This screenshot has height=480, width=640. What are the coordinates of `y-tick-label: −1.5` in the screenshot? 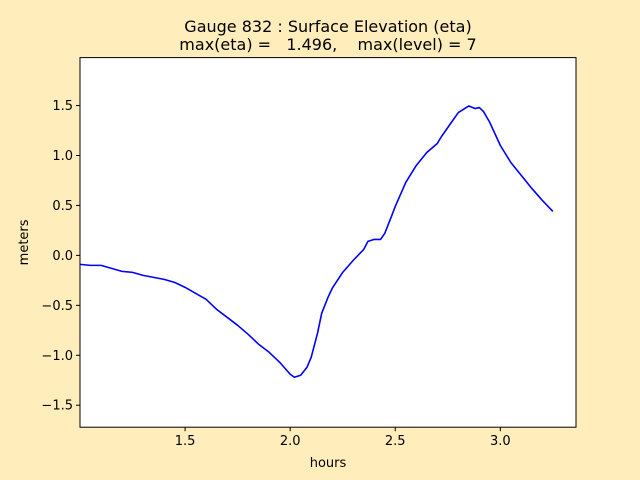 It's located at (57, 406).